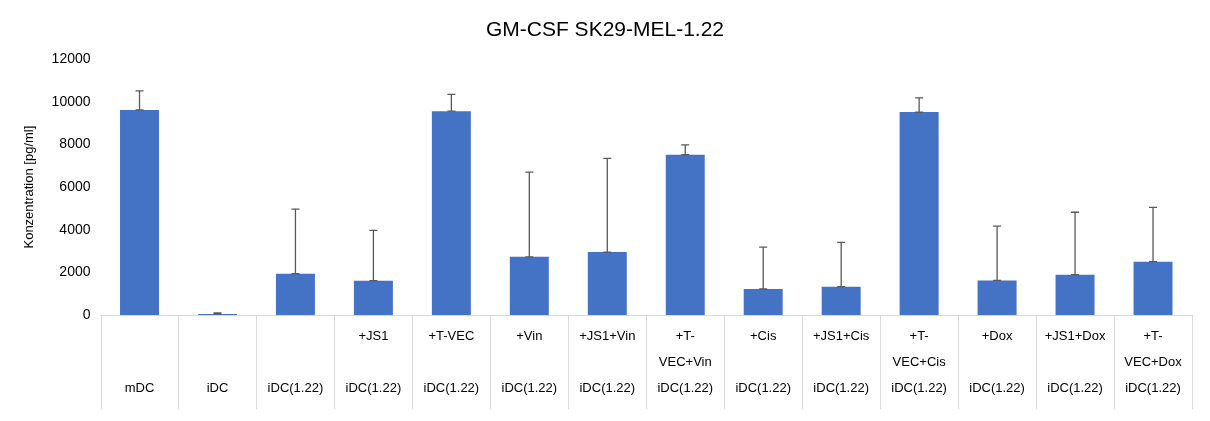 The image size is (1210, 421). Describe the element at coordinates (1075, 361) in the screenshot. I see `category-label: +JS1+Dox iDC(1.22)` at that location.